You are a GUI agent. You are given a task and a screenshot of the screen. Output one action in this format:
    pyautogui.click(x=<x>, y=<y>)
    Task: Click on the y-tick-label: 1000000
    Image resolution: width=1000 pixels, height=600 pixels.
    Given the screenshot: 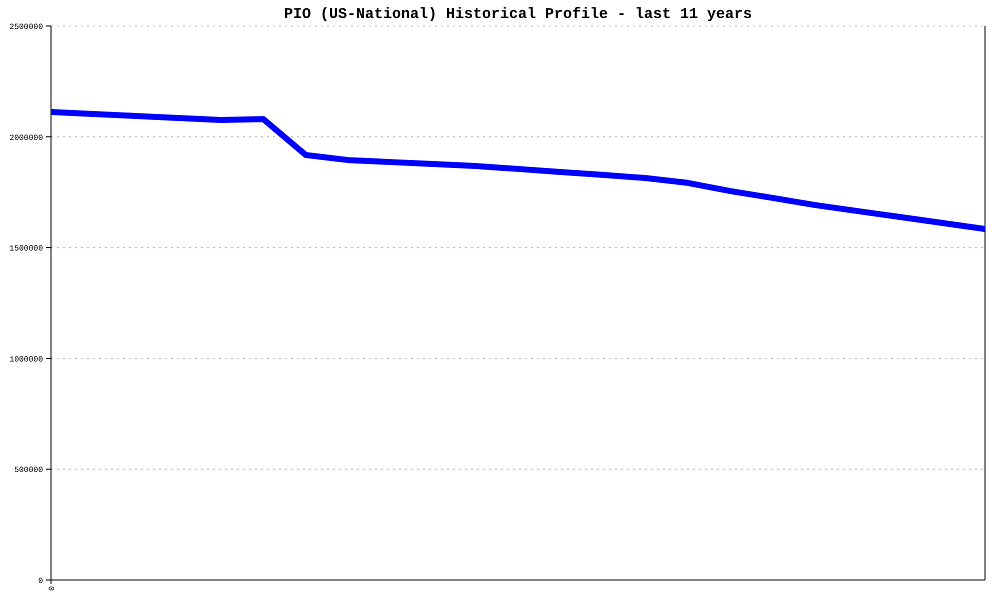 What is the action you would take?
    pyautogui.click(x=26, y=359)
    